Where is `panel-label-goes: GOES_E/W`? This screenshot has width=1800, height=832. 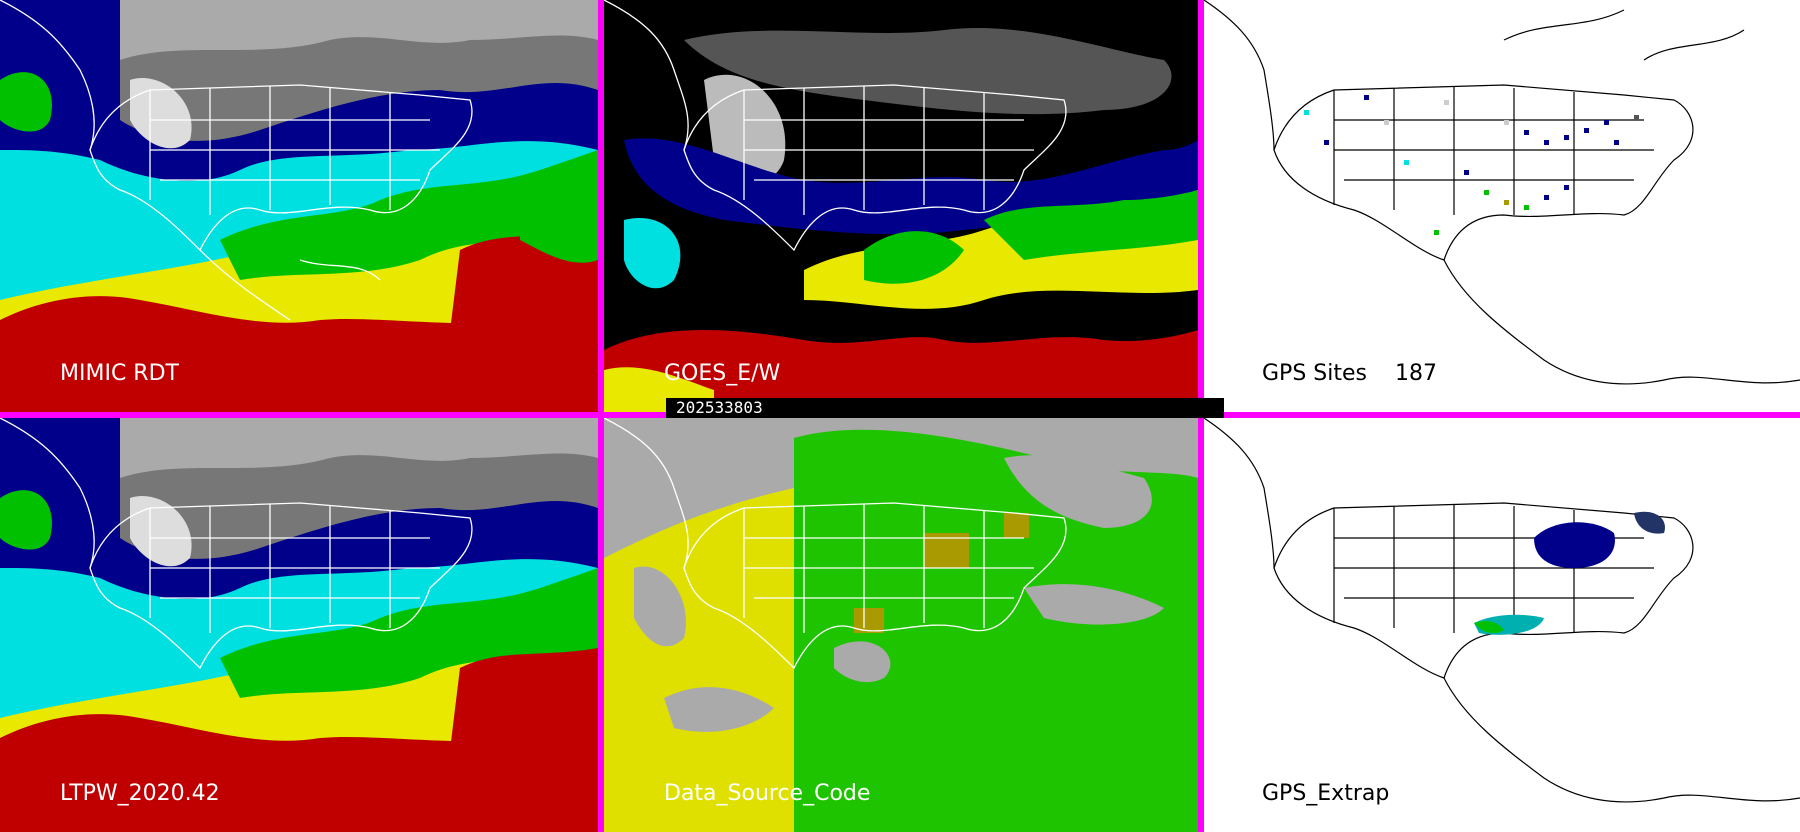 panel-label-goes: GOES_E/W is located at coordinates (722, 373).